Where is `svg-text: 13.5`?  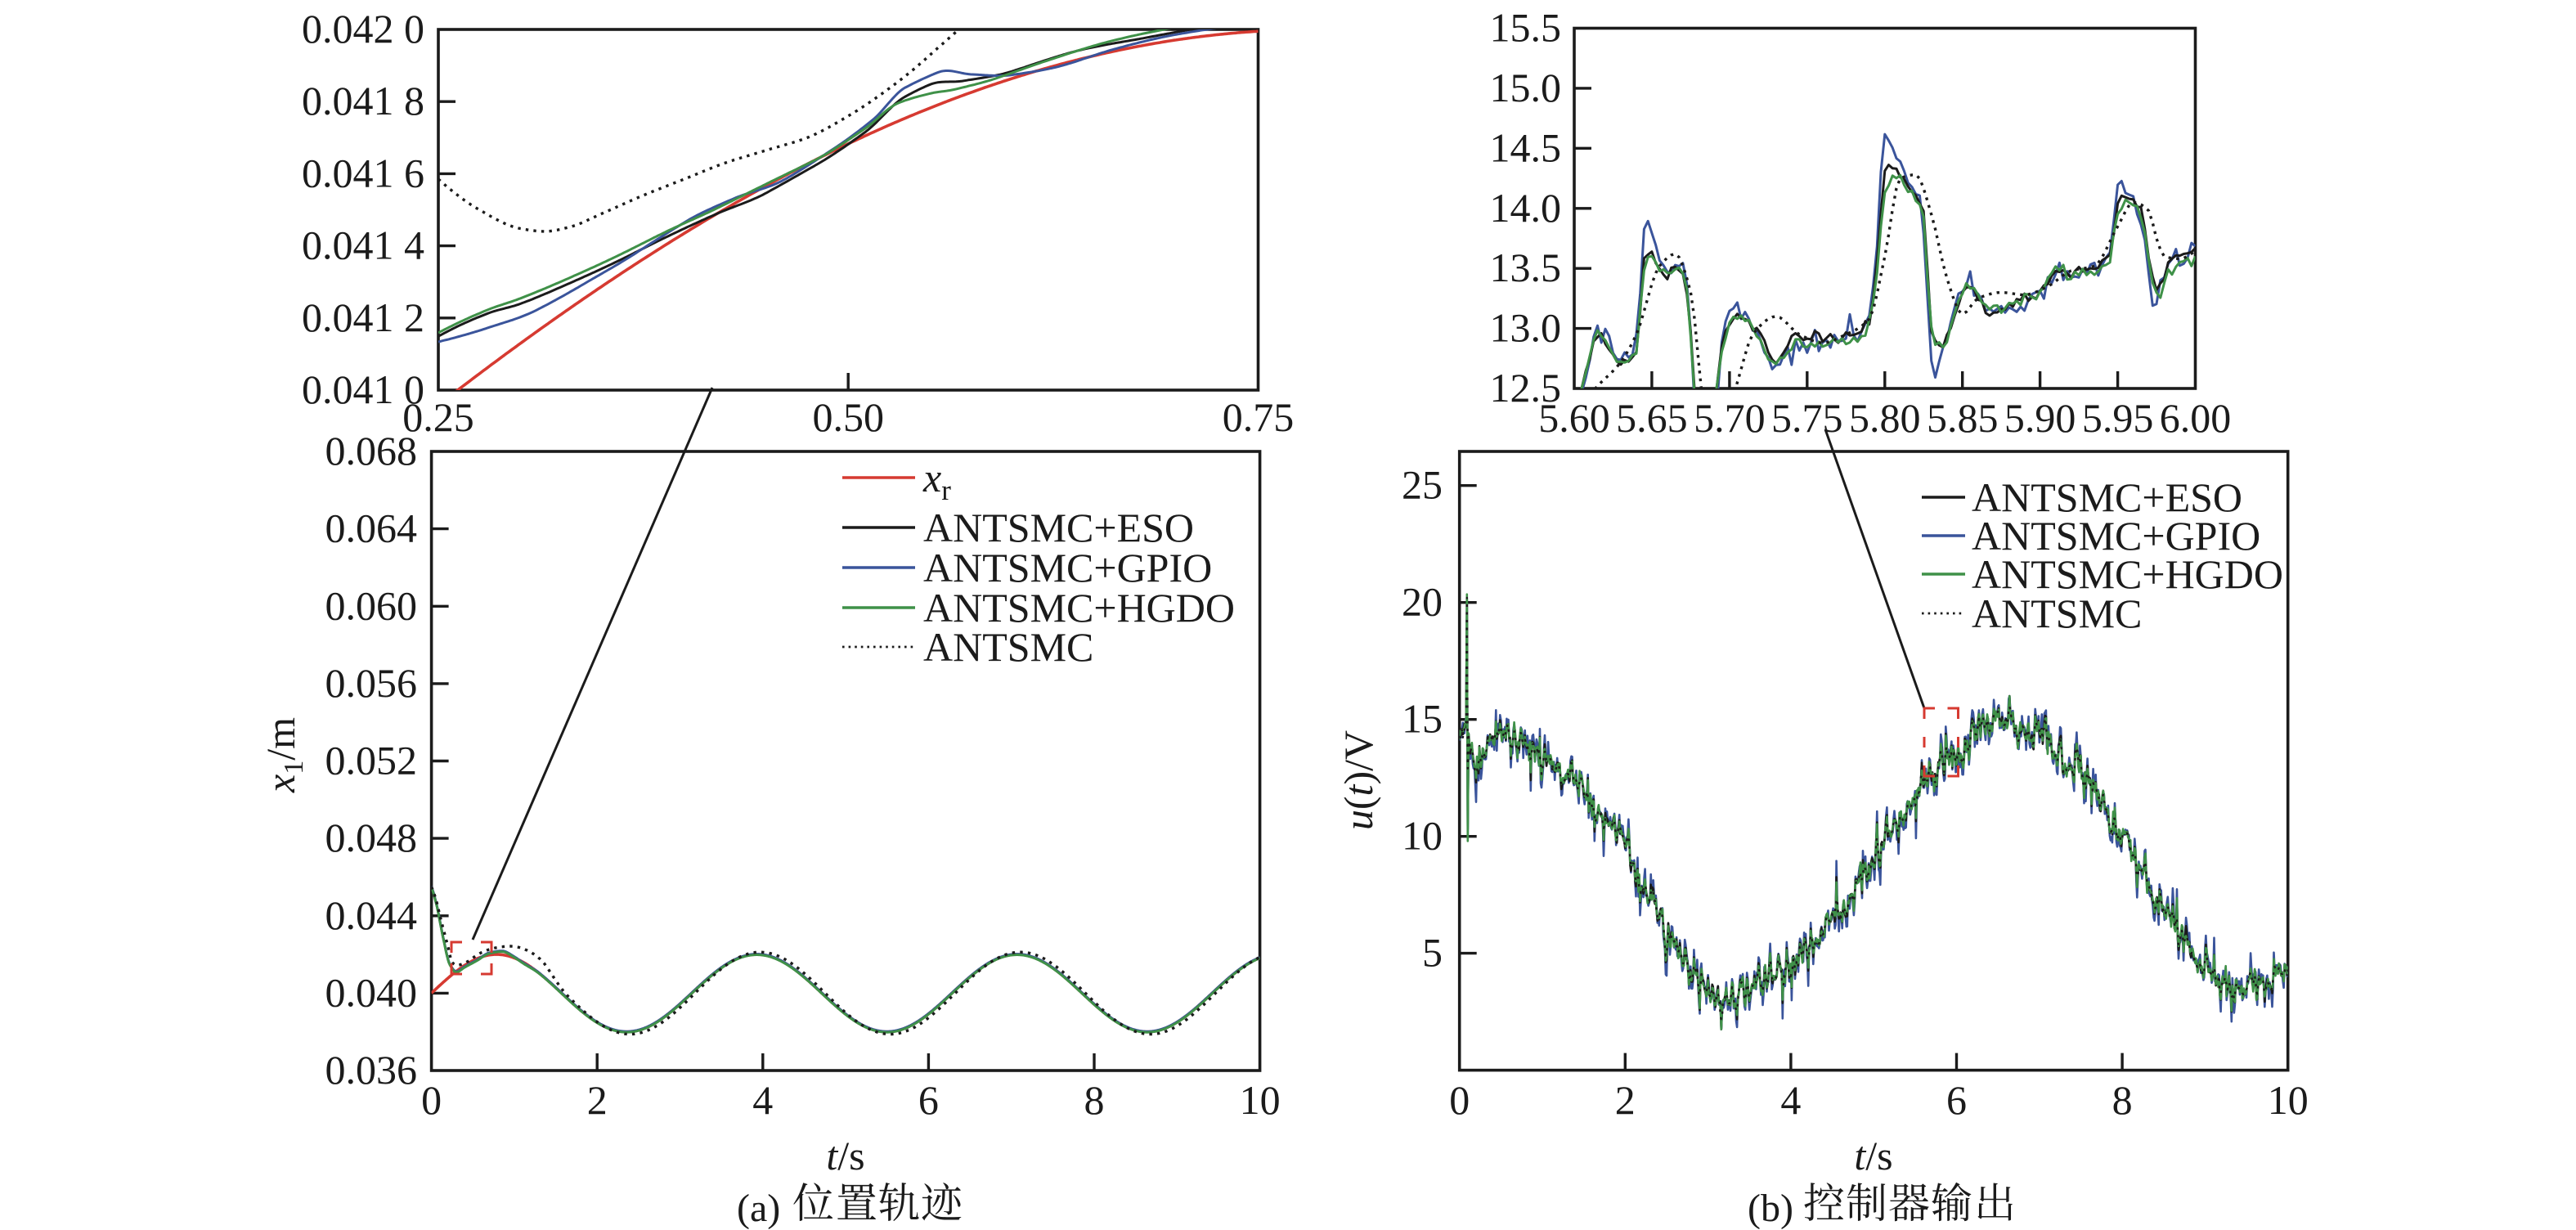 svg-text: 13.5 is located at coordinates (1526, 267).